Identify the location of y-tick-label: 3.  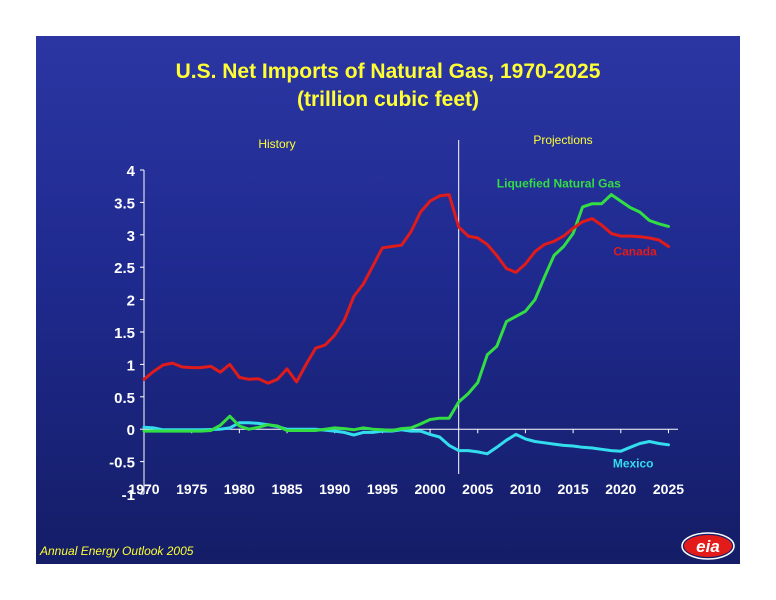
(131, 236).